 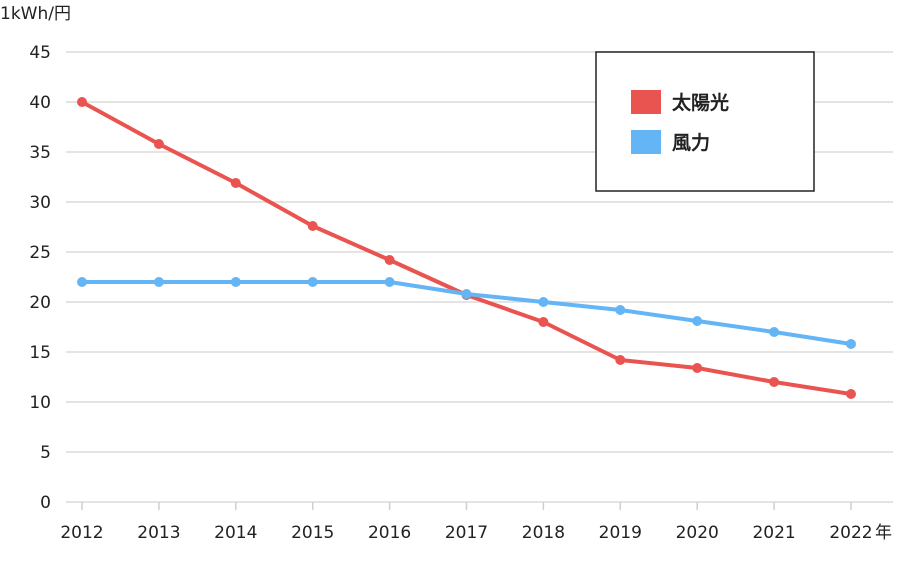 What do you see at coordinates (700, 102) in the screenshot?
I see `legend-label: 太陽光` at bounding box center [700, 102].